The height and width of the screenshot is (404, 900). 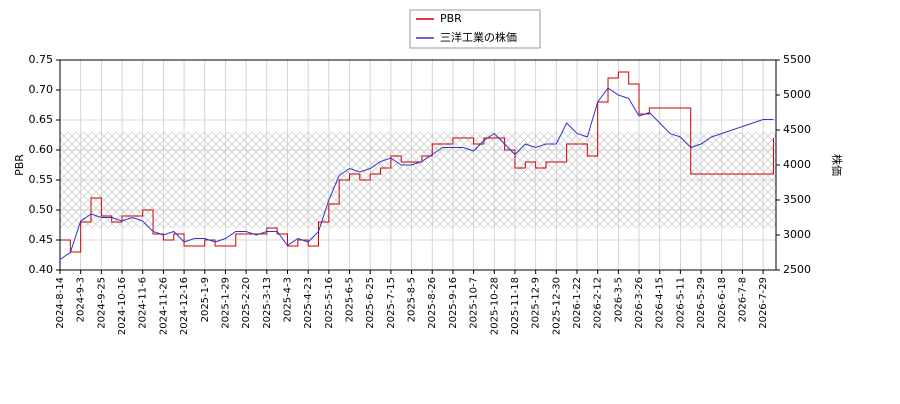 I want to click on y2-tick-label: 2500, so click(x=797, y=269).